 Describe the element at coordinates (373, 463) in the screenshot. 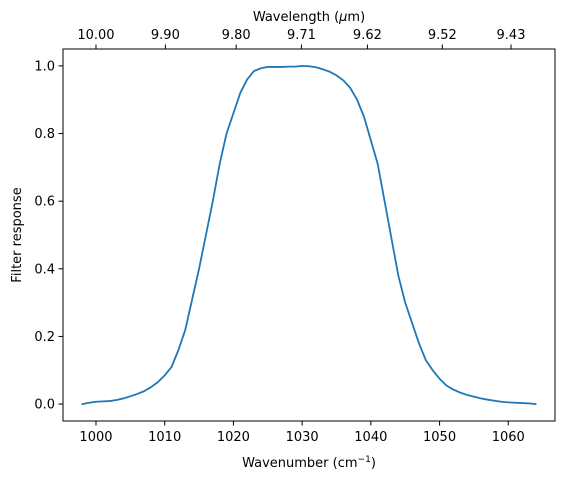

I see `x-axis-label-suffix: )` at that location.